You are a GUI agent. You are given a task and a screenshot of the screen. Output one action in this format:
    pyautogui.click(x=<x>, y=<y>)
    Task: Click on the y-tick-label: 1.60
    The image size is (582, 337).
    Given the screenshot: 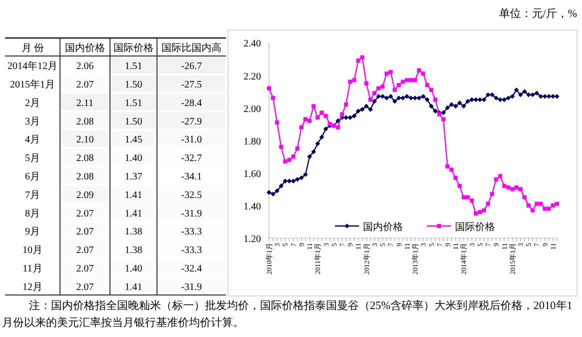 What is the action you would take?
    pyautogui.click(x=252, y=174)
    